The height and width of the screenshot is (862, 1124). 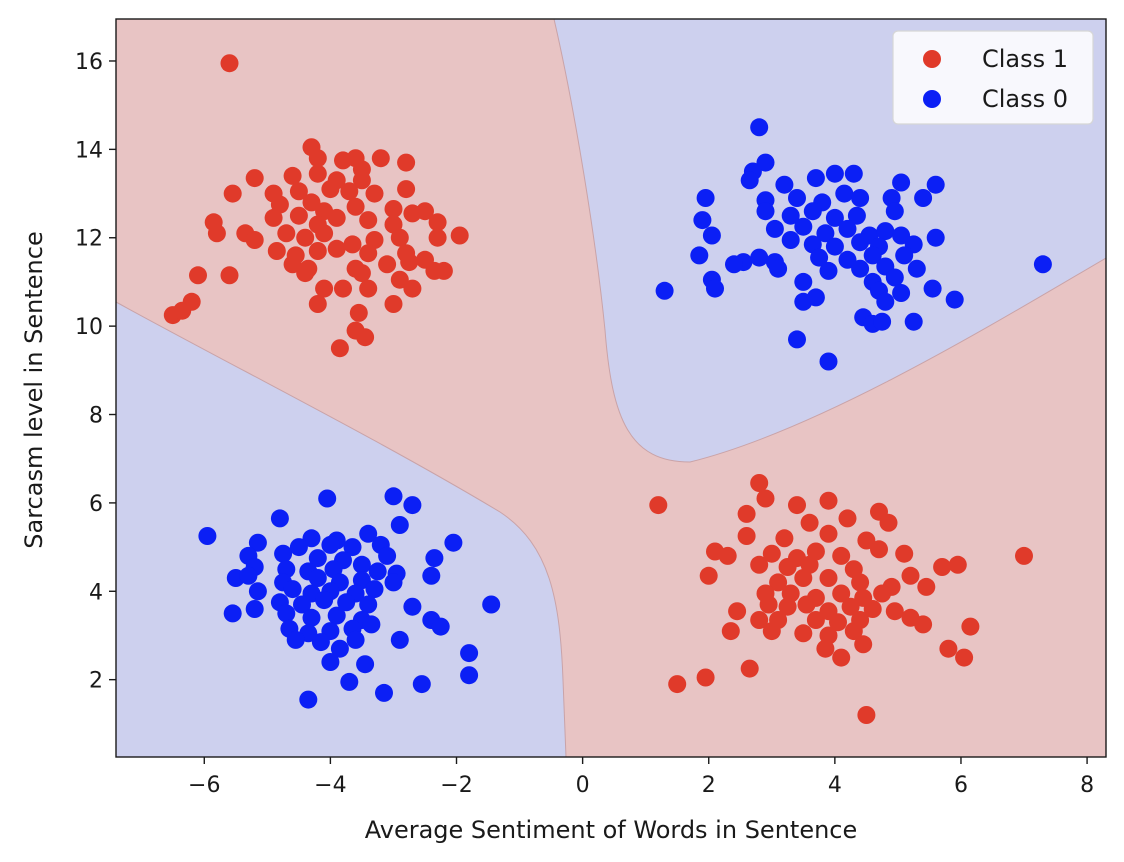 What do you see at coordinates (96, 592) in the screenshot?
I see `y-tick-label: 4` at bounding box center [96, 592].